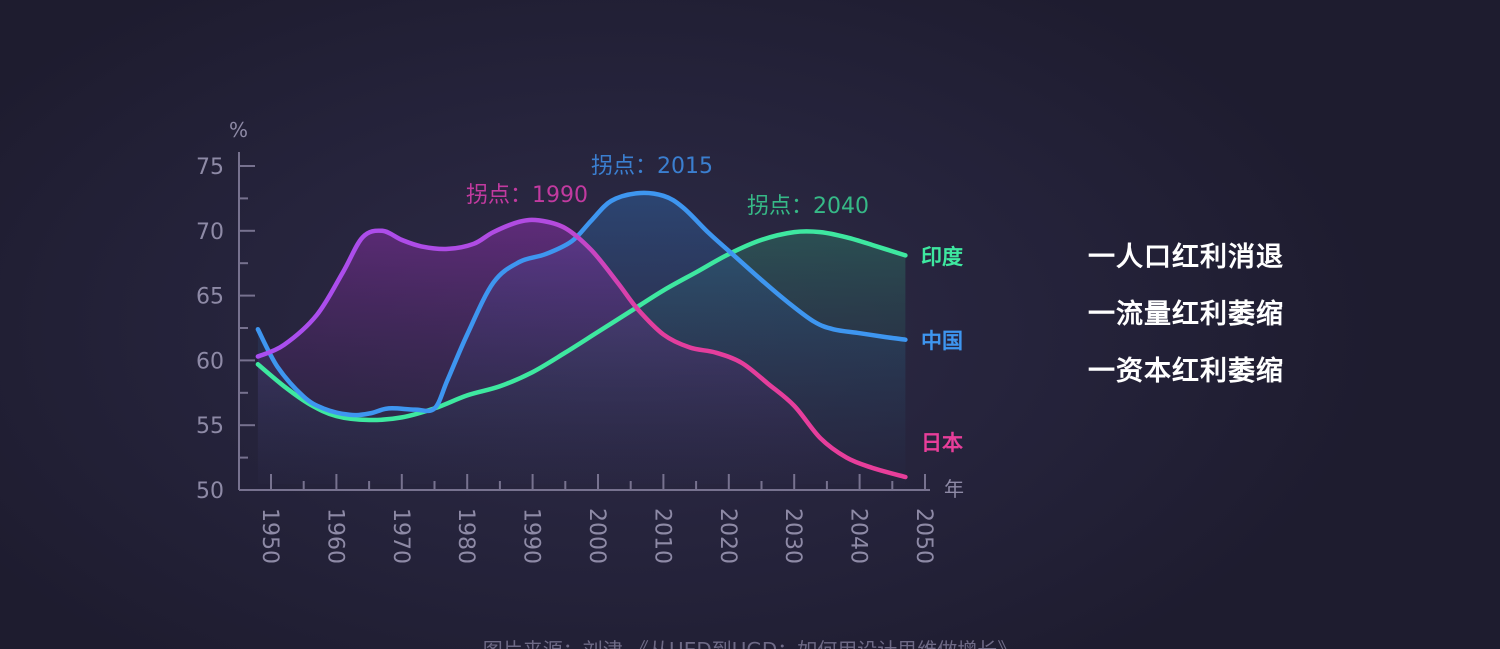 The height and width of the screenshot is (649, 1500). What do you see at coordinates (923, 536) in the screenshot?
I see `x-tick-label: 2050` at bounding box center [923, 536].